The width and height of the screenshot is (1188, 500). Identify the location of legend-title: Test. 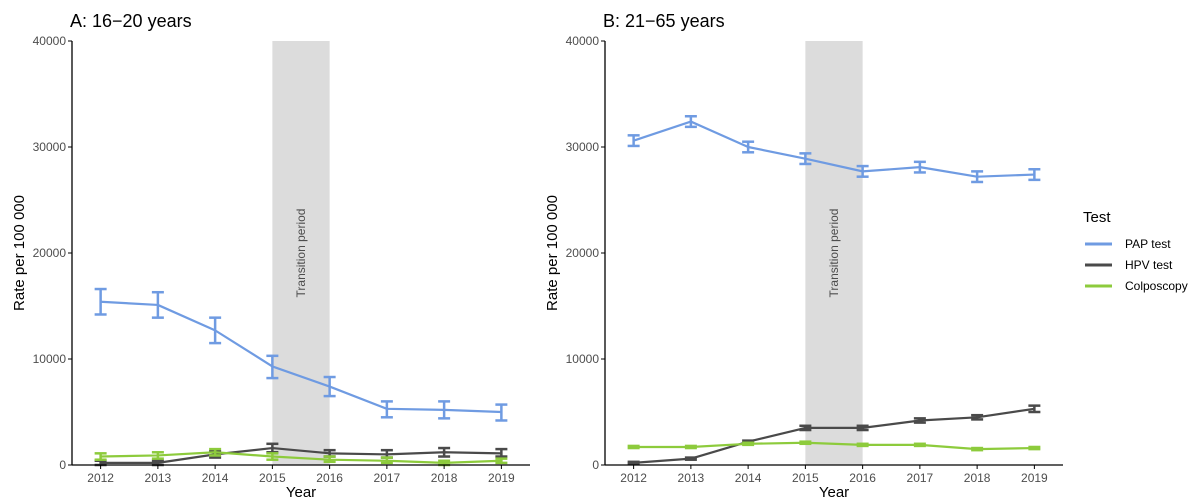
(1097, 217).